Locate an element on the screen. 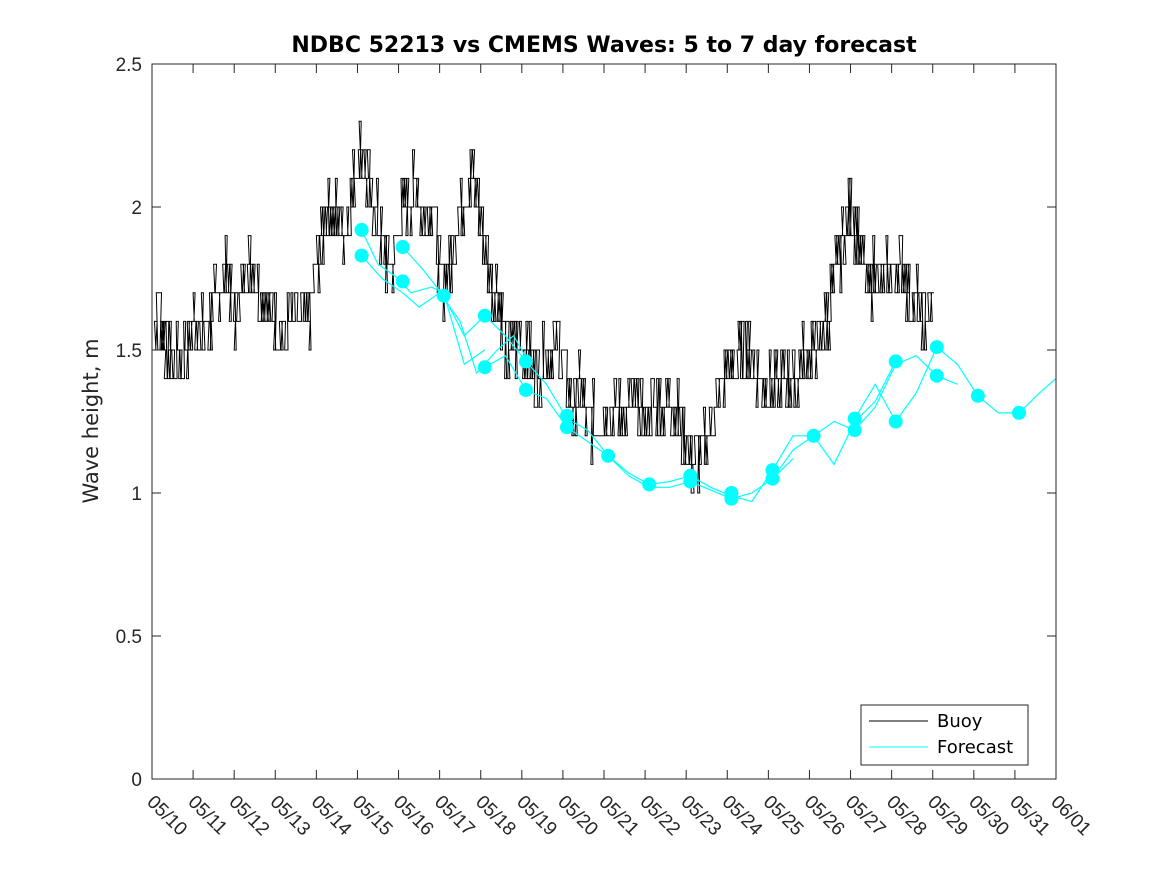  legend-label-forecast: Forecast is located at coordinates (975, 747).